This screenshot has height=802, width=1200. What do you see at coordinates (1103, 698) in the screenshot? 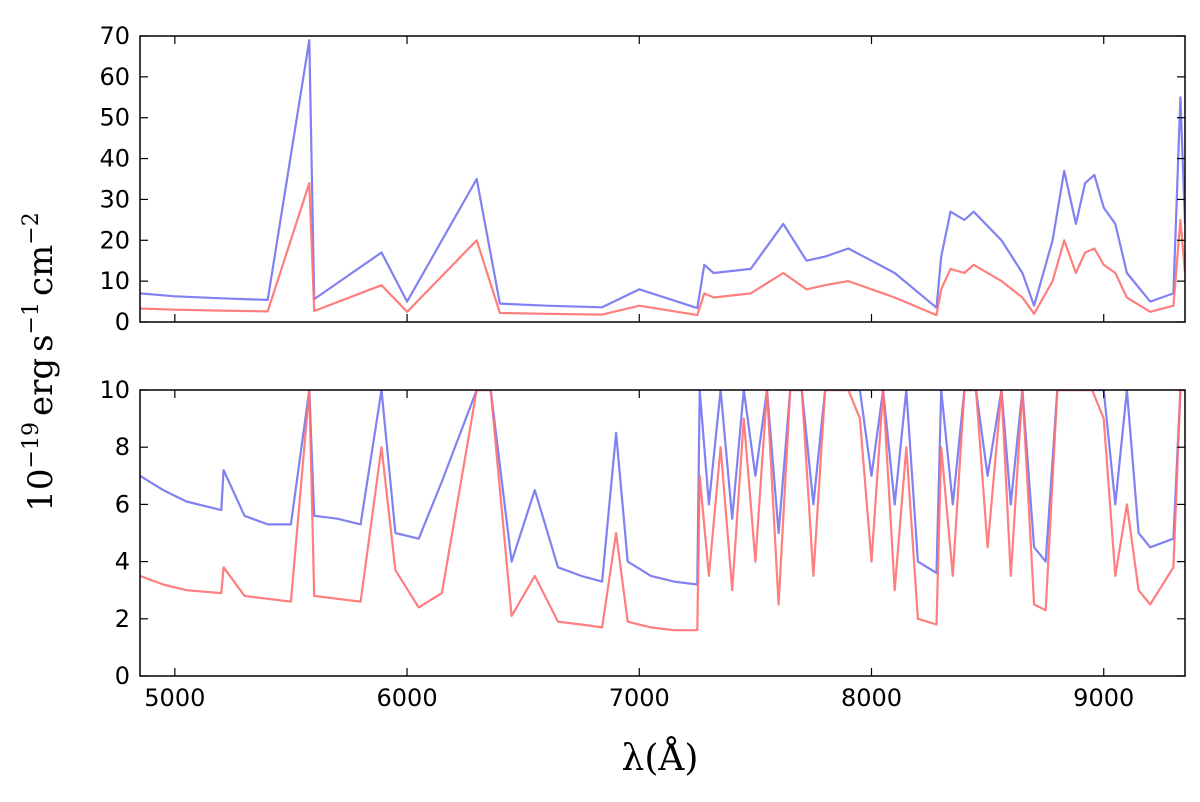
I see `x-tick-label: 9000` at bounding box center [1103, 698].